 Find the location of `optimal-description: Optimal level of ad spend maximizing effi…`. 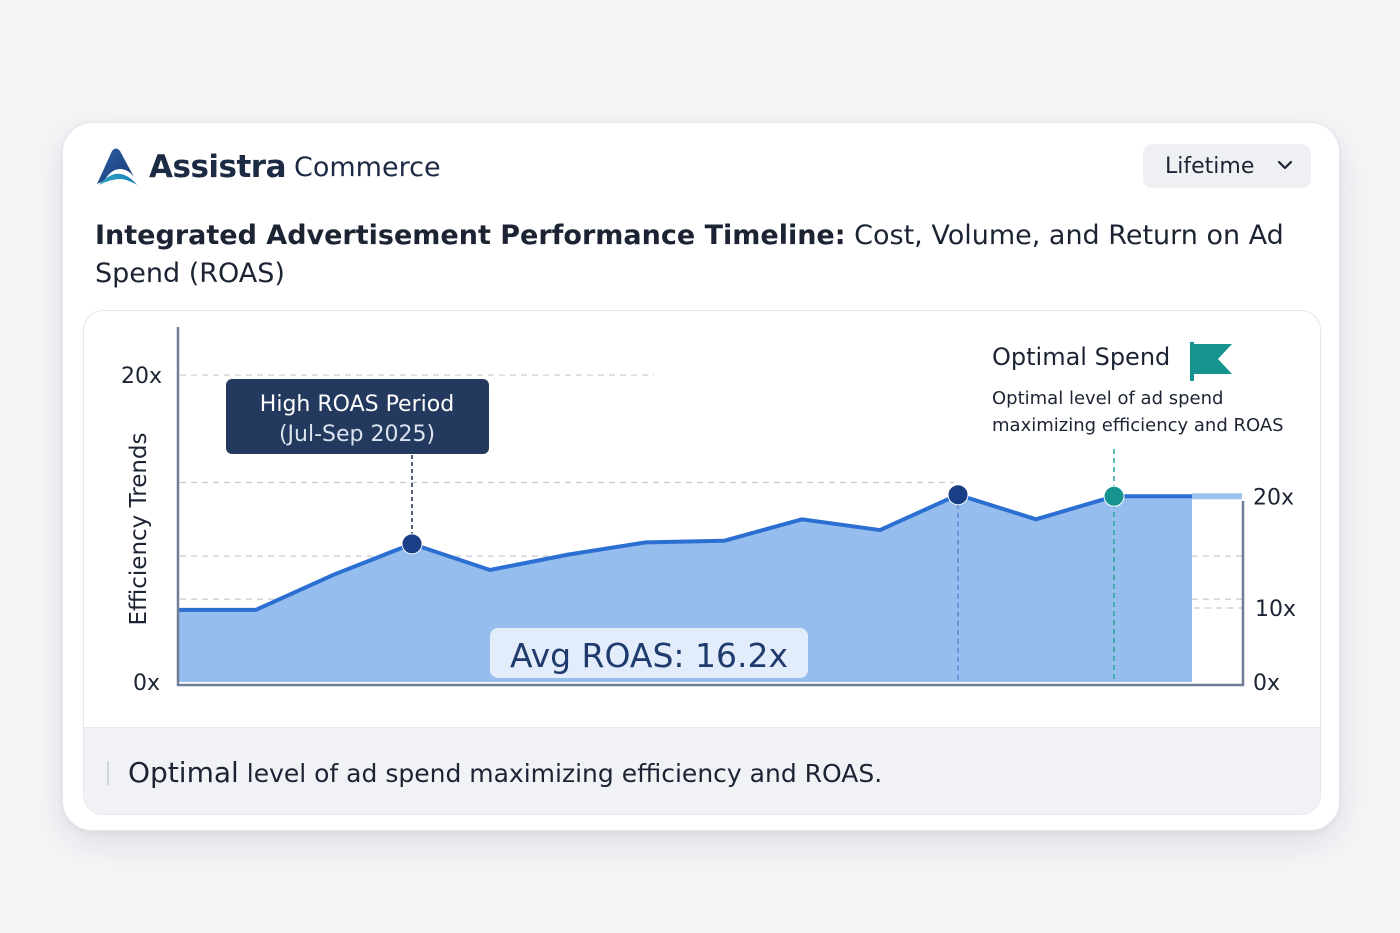

optimal-description: Optimal level of ad spend maximizing effi… is located at coordinates (1138, 412).